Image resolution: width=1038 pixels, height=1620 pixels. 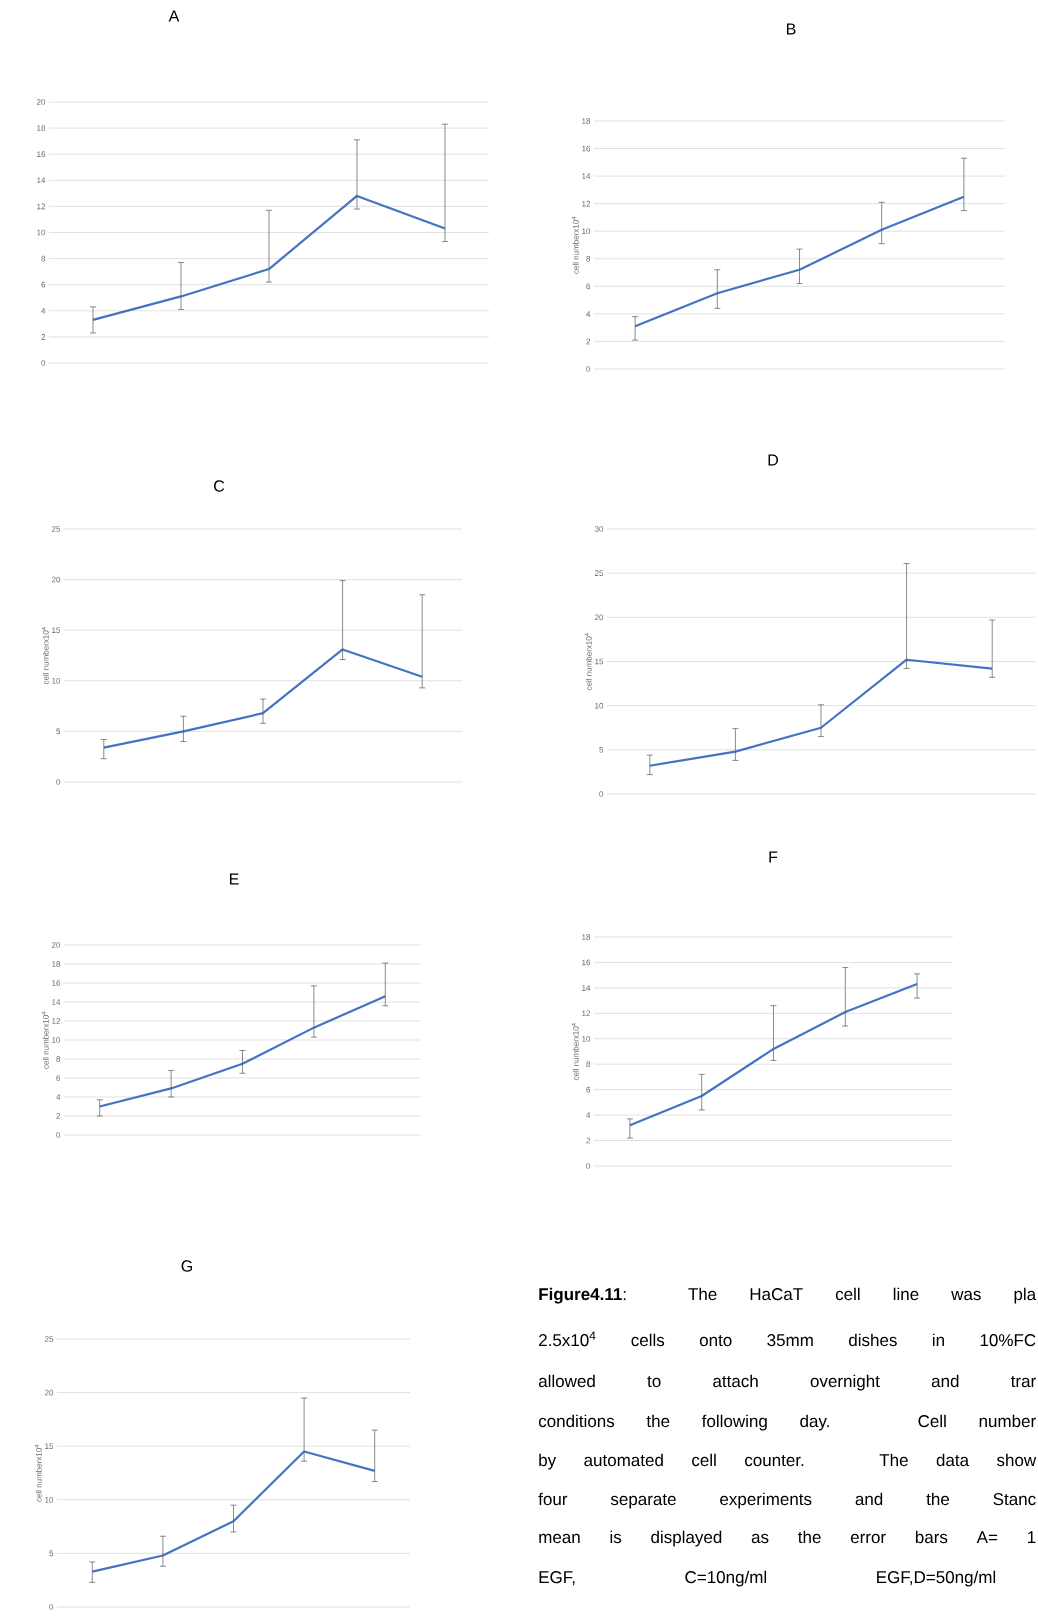 I want to click on chart-title: F, so click(x=773, y=857).